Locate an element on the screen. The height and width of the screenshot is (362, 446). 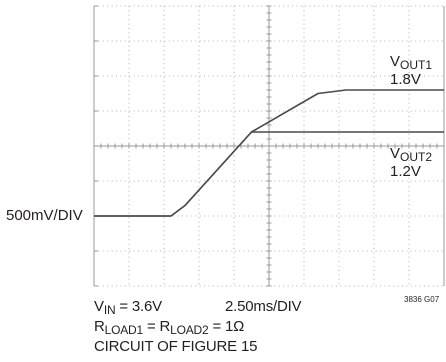
x-scale-label: 2.50ms/DIV is located at coordinates (263, 306).